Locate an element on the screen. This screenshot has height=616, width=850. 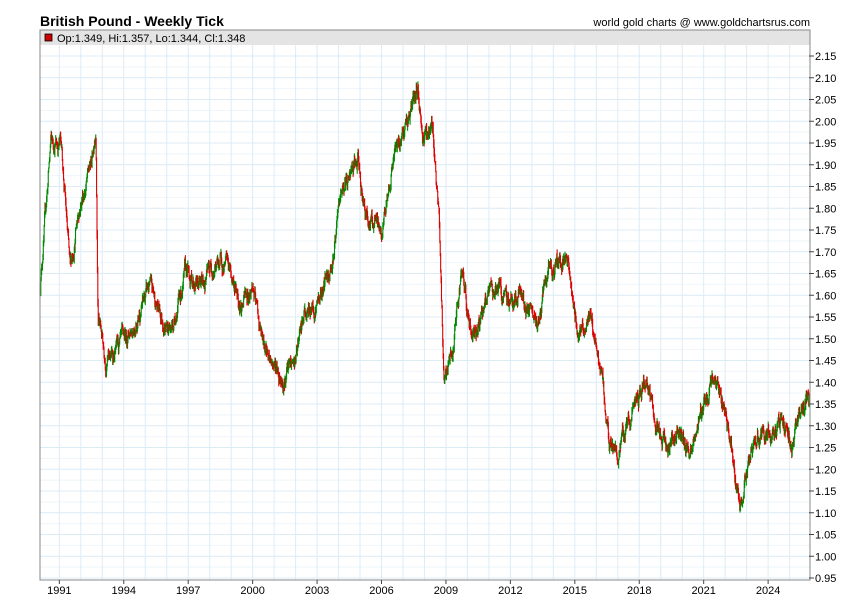
x-tick-label: 2003 is located at coordinates (317, 591).